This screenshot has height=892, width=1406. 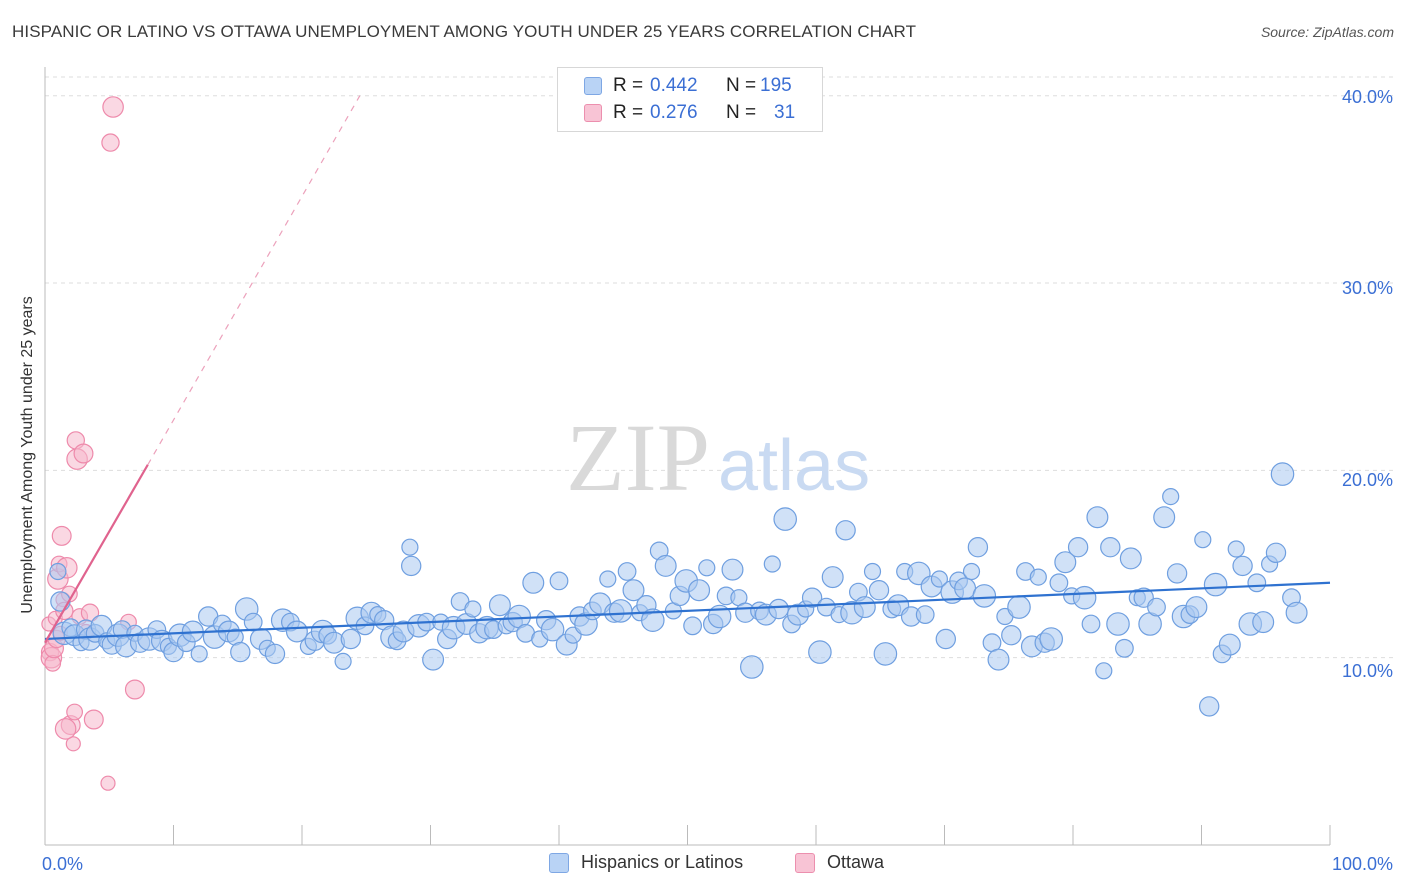 What do you see at coordinates (92, 443) in the screenshot?
I see `ottawa-points` at bounding box center [92, 443].